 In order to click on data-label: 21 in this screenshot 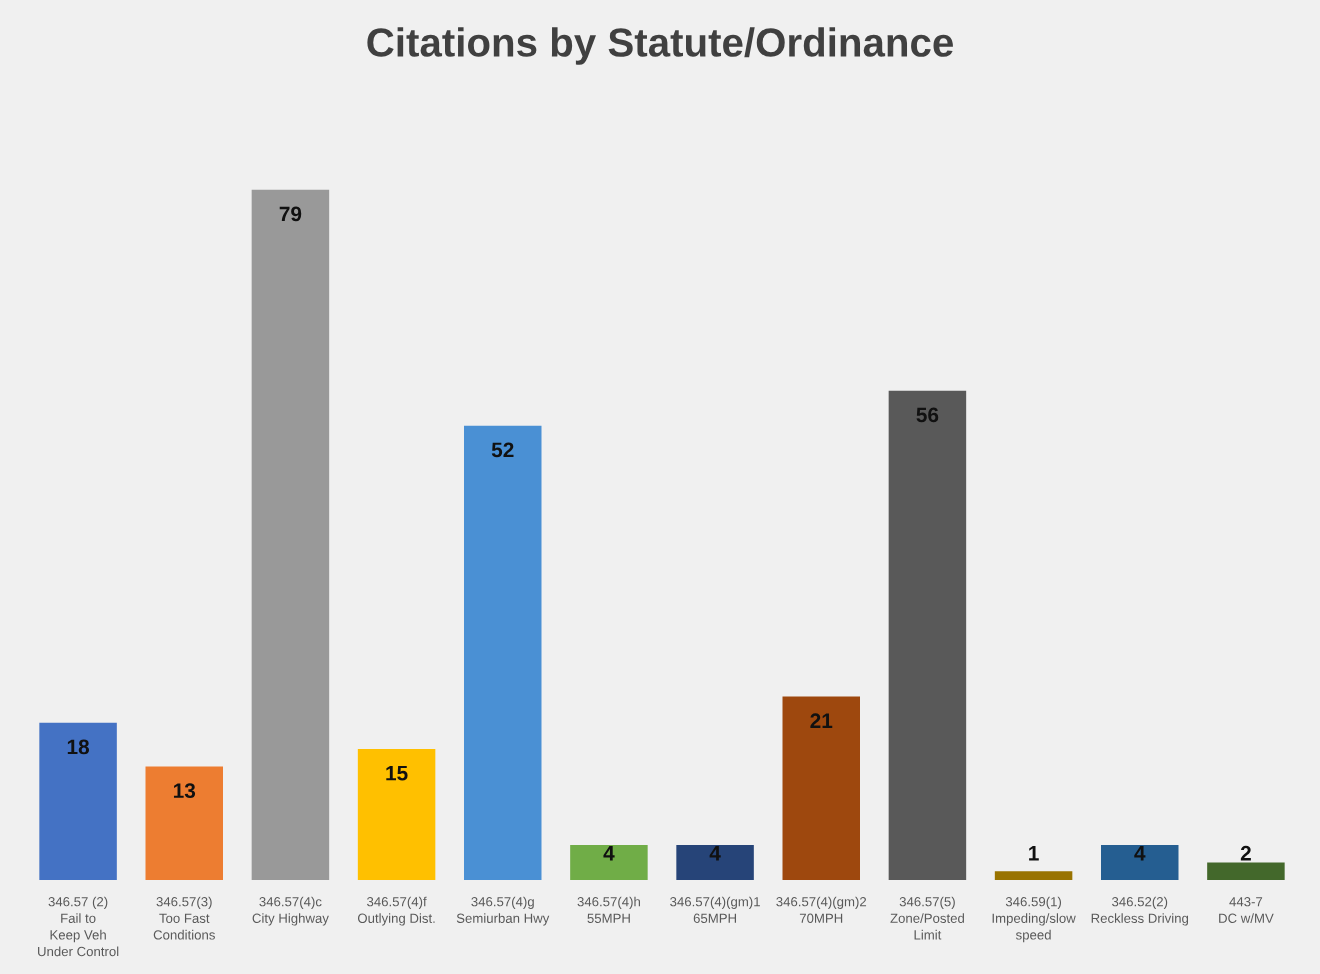, I will do `click(821, 720)`.